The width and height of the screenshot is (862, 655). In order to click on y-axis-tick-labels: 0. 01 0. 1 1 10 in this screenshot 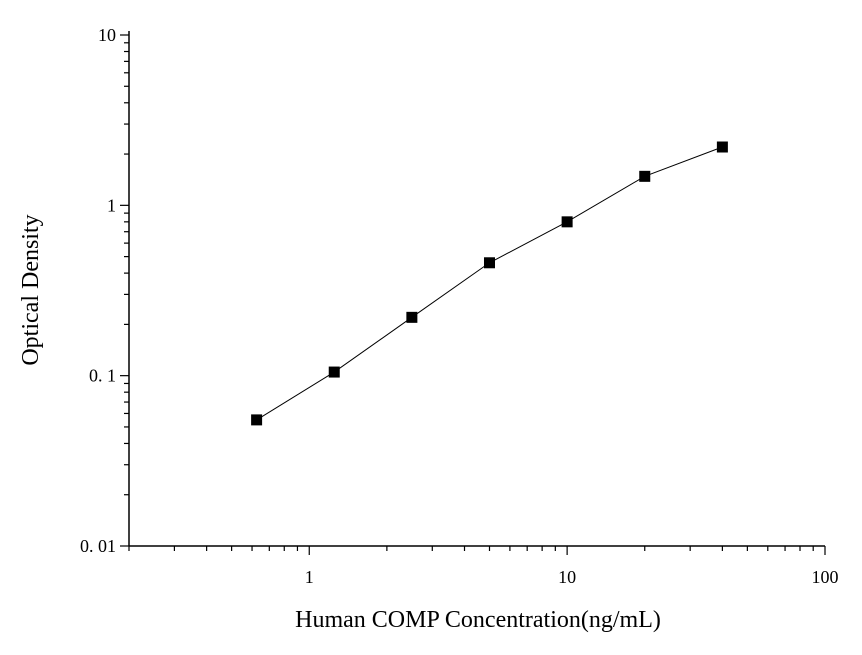, I will do `click(98, 290)`.